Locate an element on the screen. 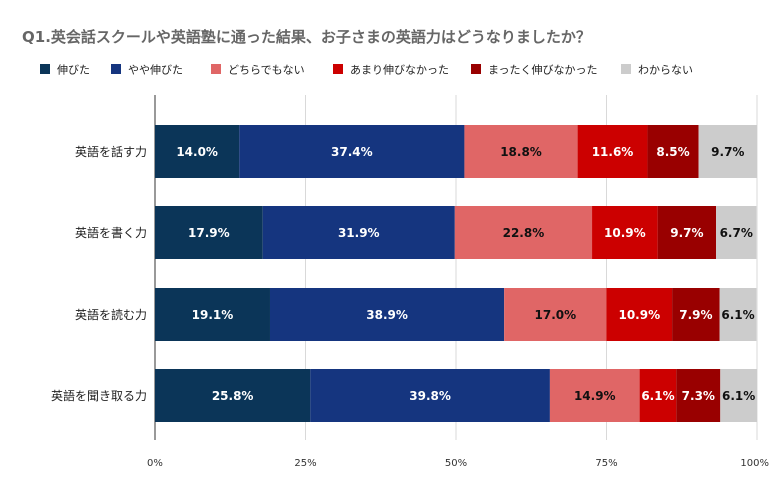  x-tick-label: 50% is located at coordinates (456, 463).